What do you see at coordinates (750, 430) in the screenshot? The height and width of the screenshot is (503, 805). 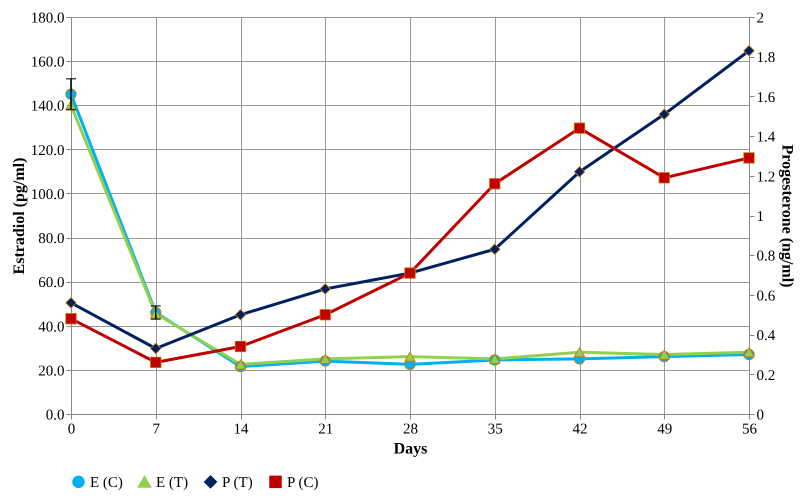 I see `x-tick-label: 56` at bounding box center [750, 430].